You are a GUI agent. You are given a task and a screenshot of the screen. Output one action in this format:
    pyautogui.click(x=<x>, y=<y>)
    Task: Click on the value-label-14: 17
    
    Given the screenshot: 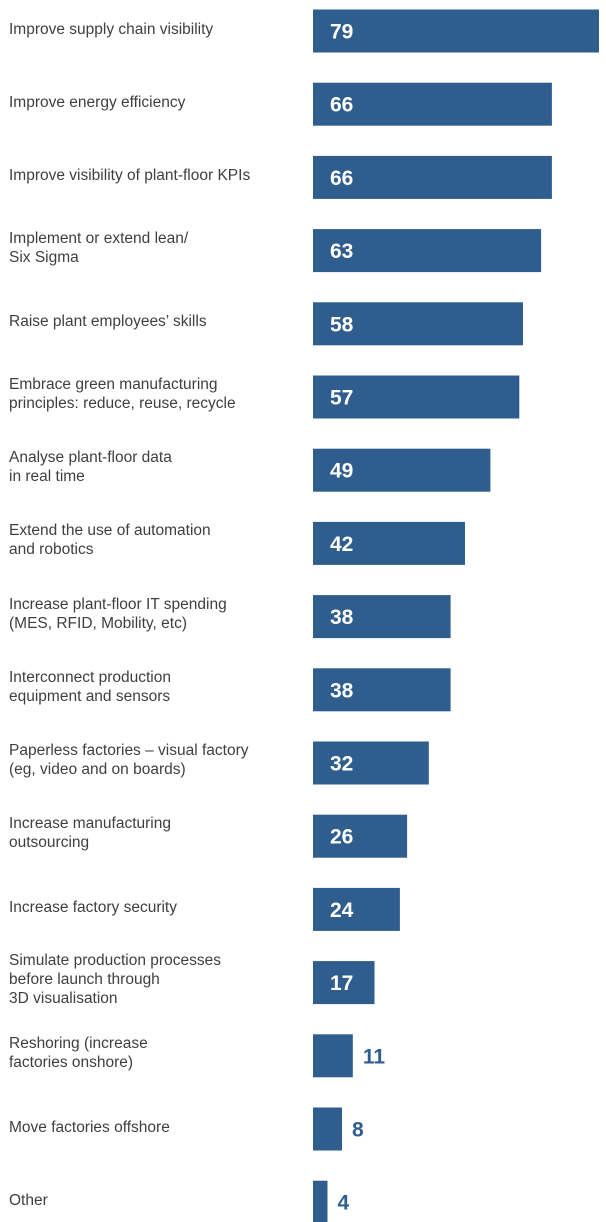 What is the action you would take?
    pyautogui.click(x=341, y=983)
    